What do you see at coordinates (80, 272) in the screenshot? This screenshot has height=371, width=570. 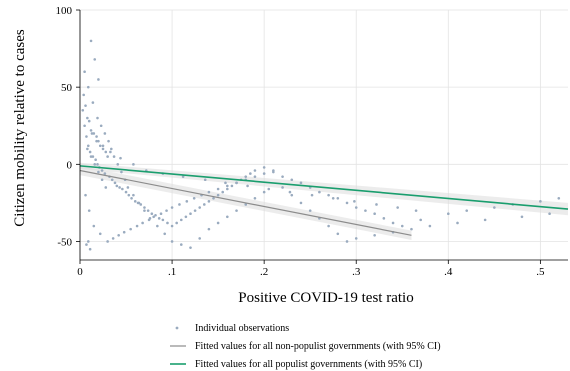 I see `x-tick-label: 0` at bounding box center [80, 272].